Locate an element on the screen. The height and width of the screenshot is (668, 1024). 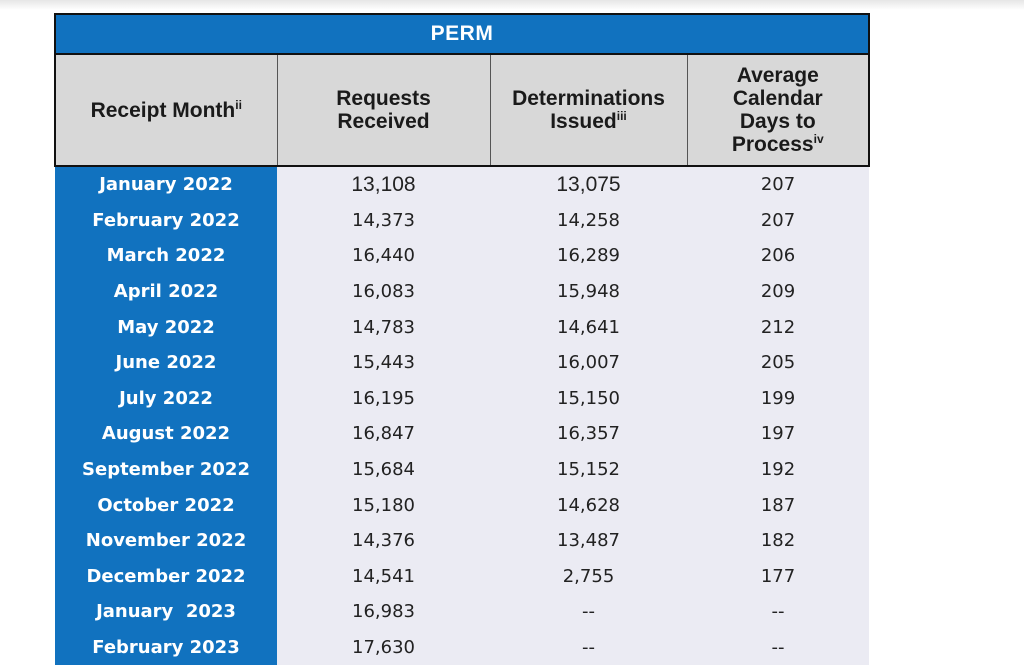
days-cell: 206 is located at coordinates (778, 256).